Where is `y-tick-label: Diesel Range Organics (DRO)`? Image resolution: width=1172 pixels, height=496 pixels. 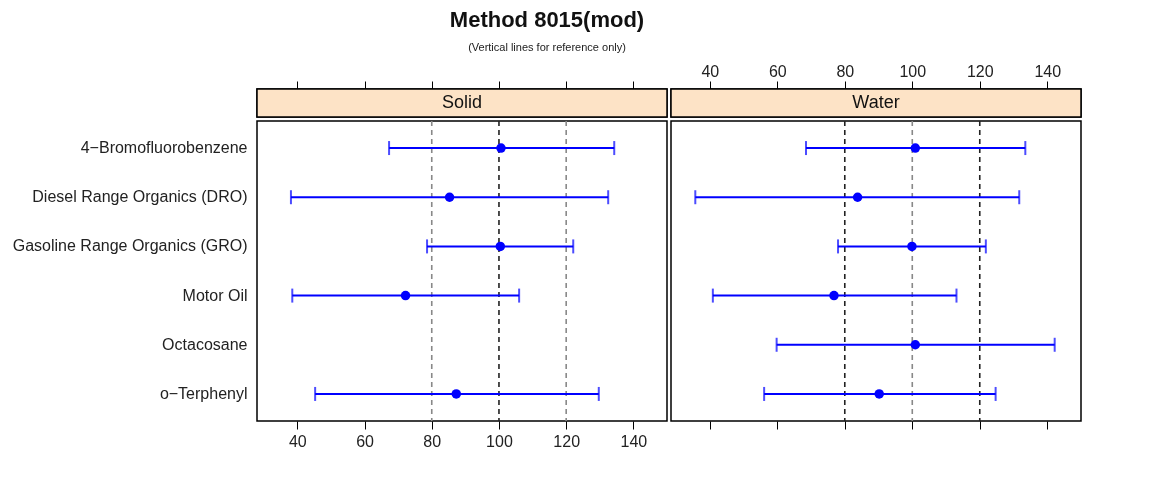 y-tick-label: Diesel Range Organics (DRO) is located at coordinates (140, 197).